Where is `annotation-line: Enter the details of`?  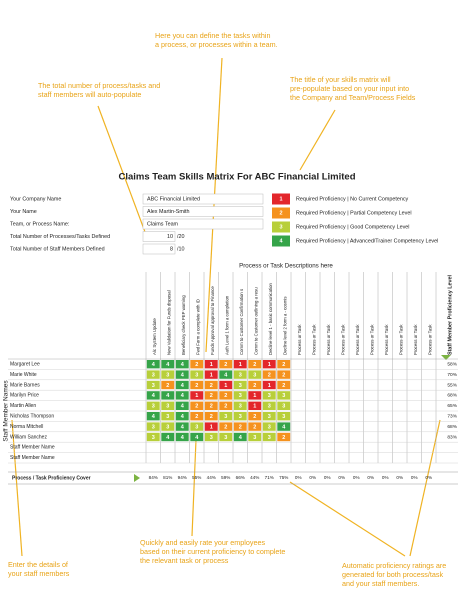
annotation-line: Enter the details of is located at coordinates (38, 564).